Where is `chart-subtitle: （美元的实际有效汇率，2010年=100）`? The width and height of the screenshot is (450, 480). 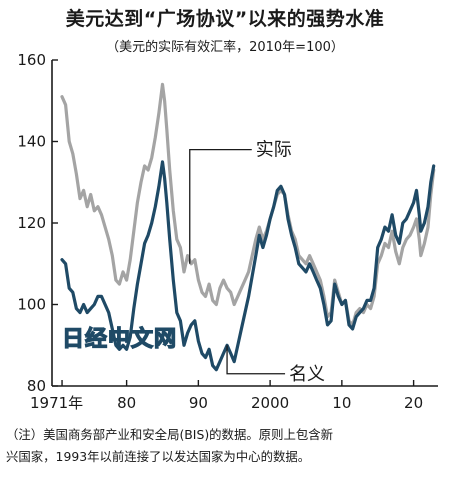 chart-subtitle: （美元的实际有效汇率，2010年=100） is located at coordinates (225, 47).